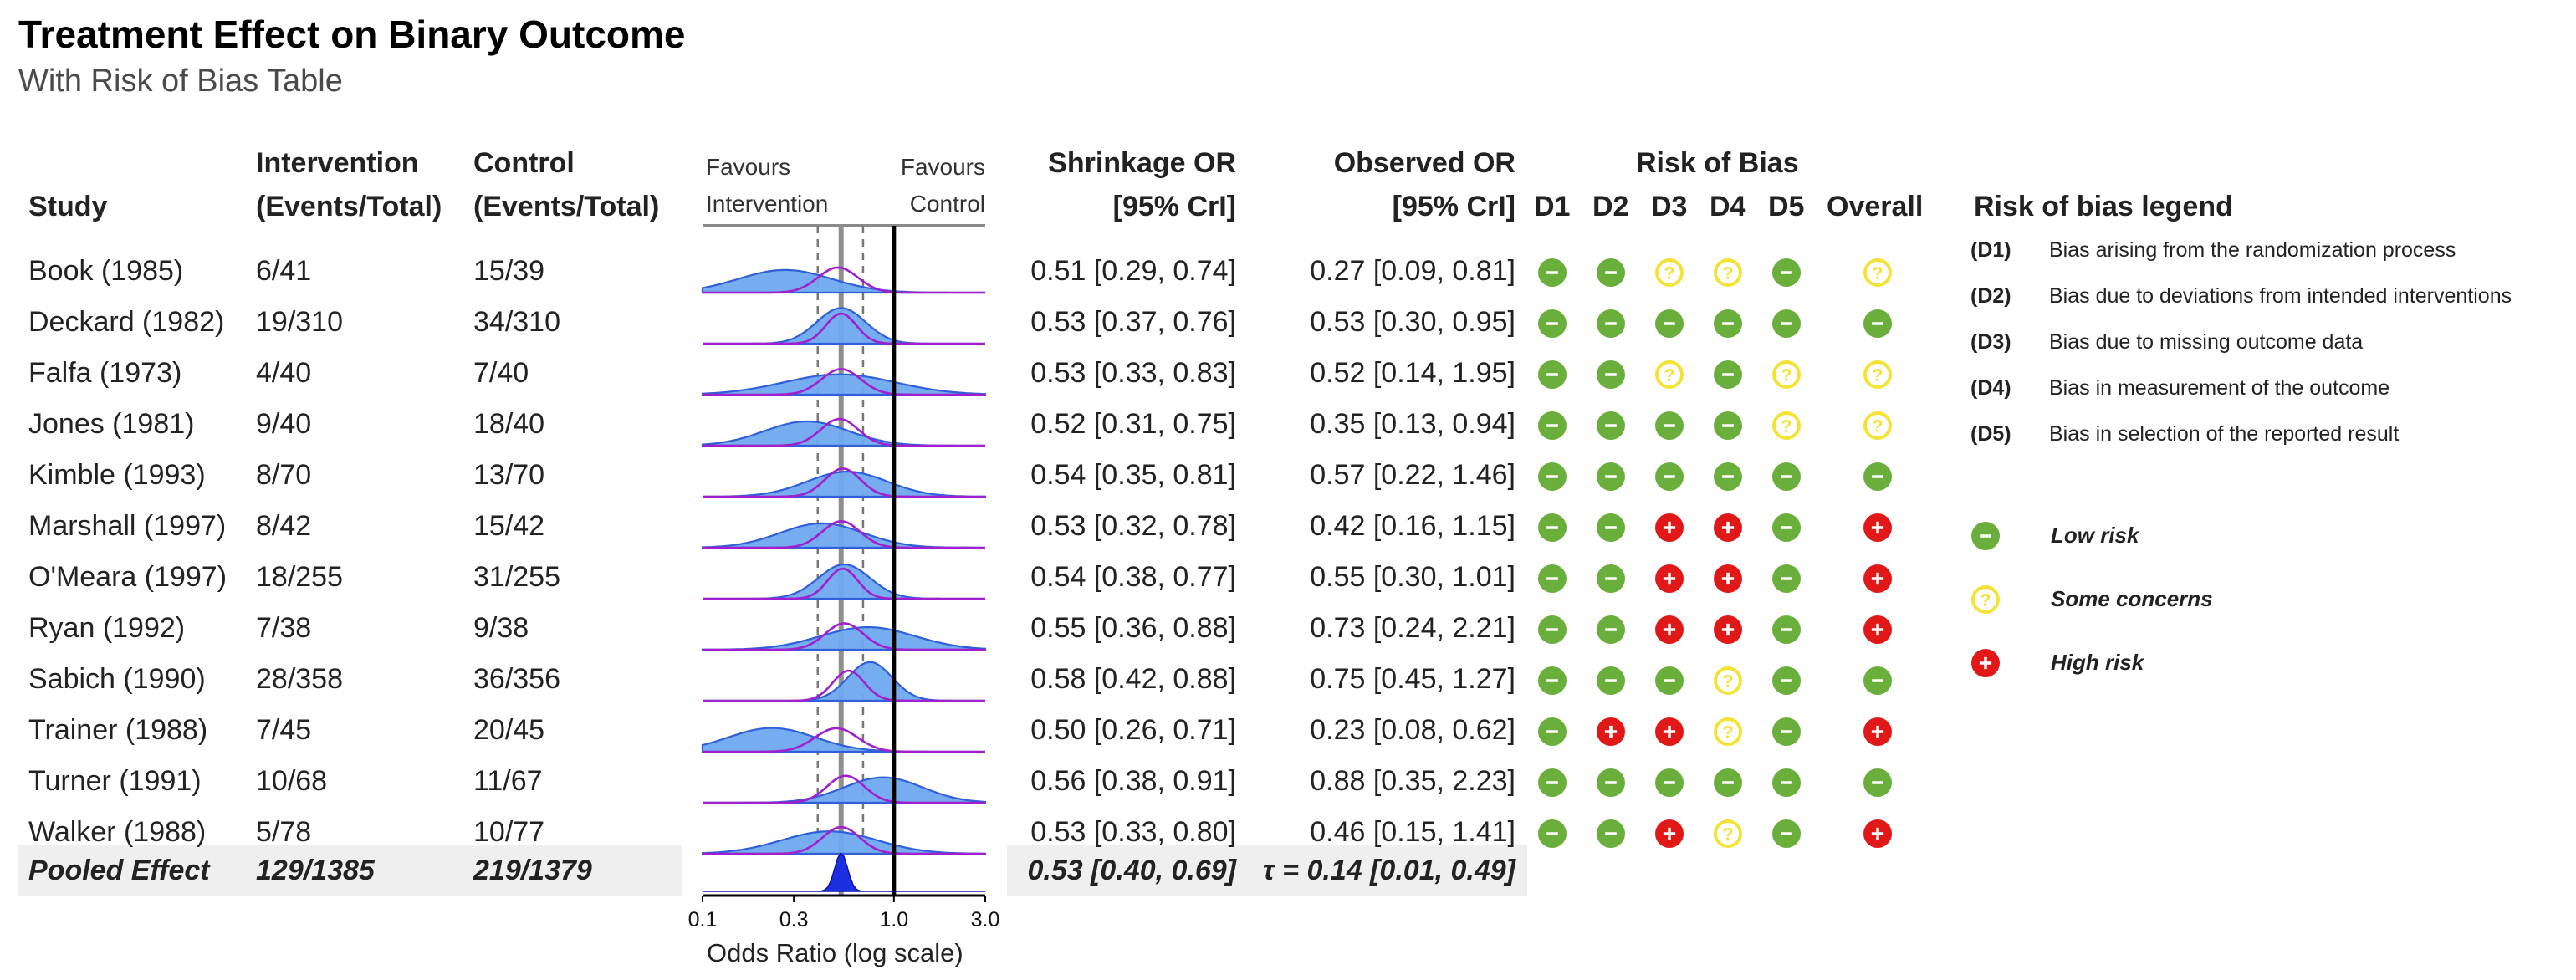 This screenshot has width=2576, height=980. I want to click on intervention-events: 7/38, so click(284, 628).